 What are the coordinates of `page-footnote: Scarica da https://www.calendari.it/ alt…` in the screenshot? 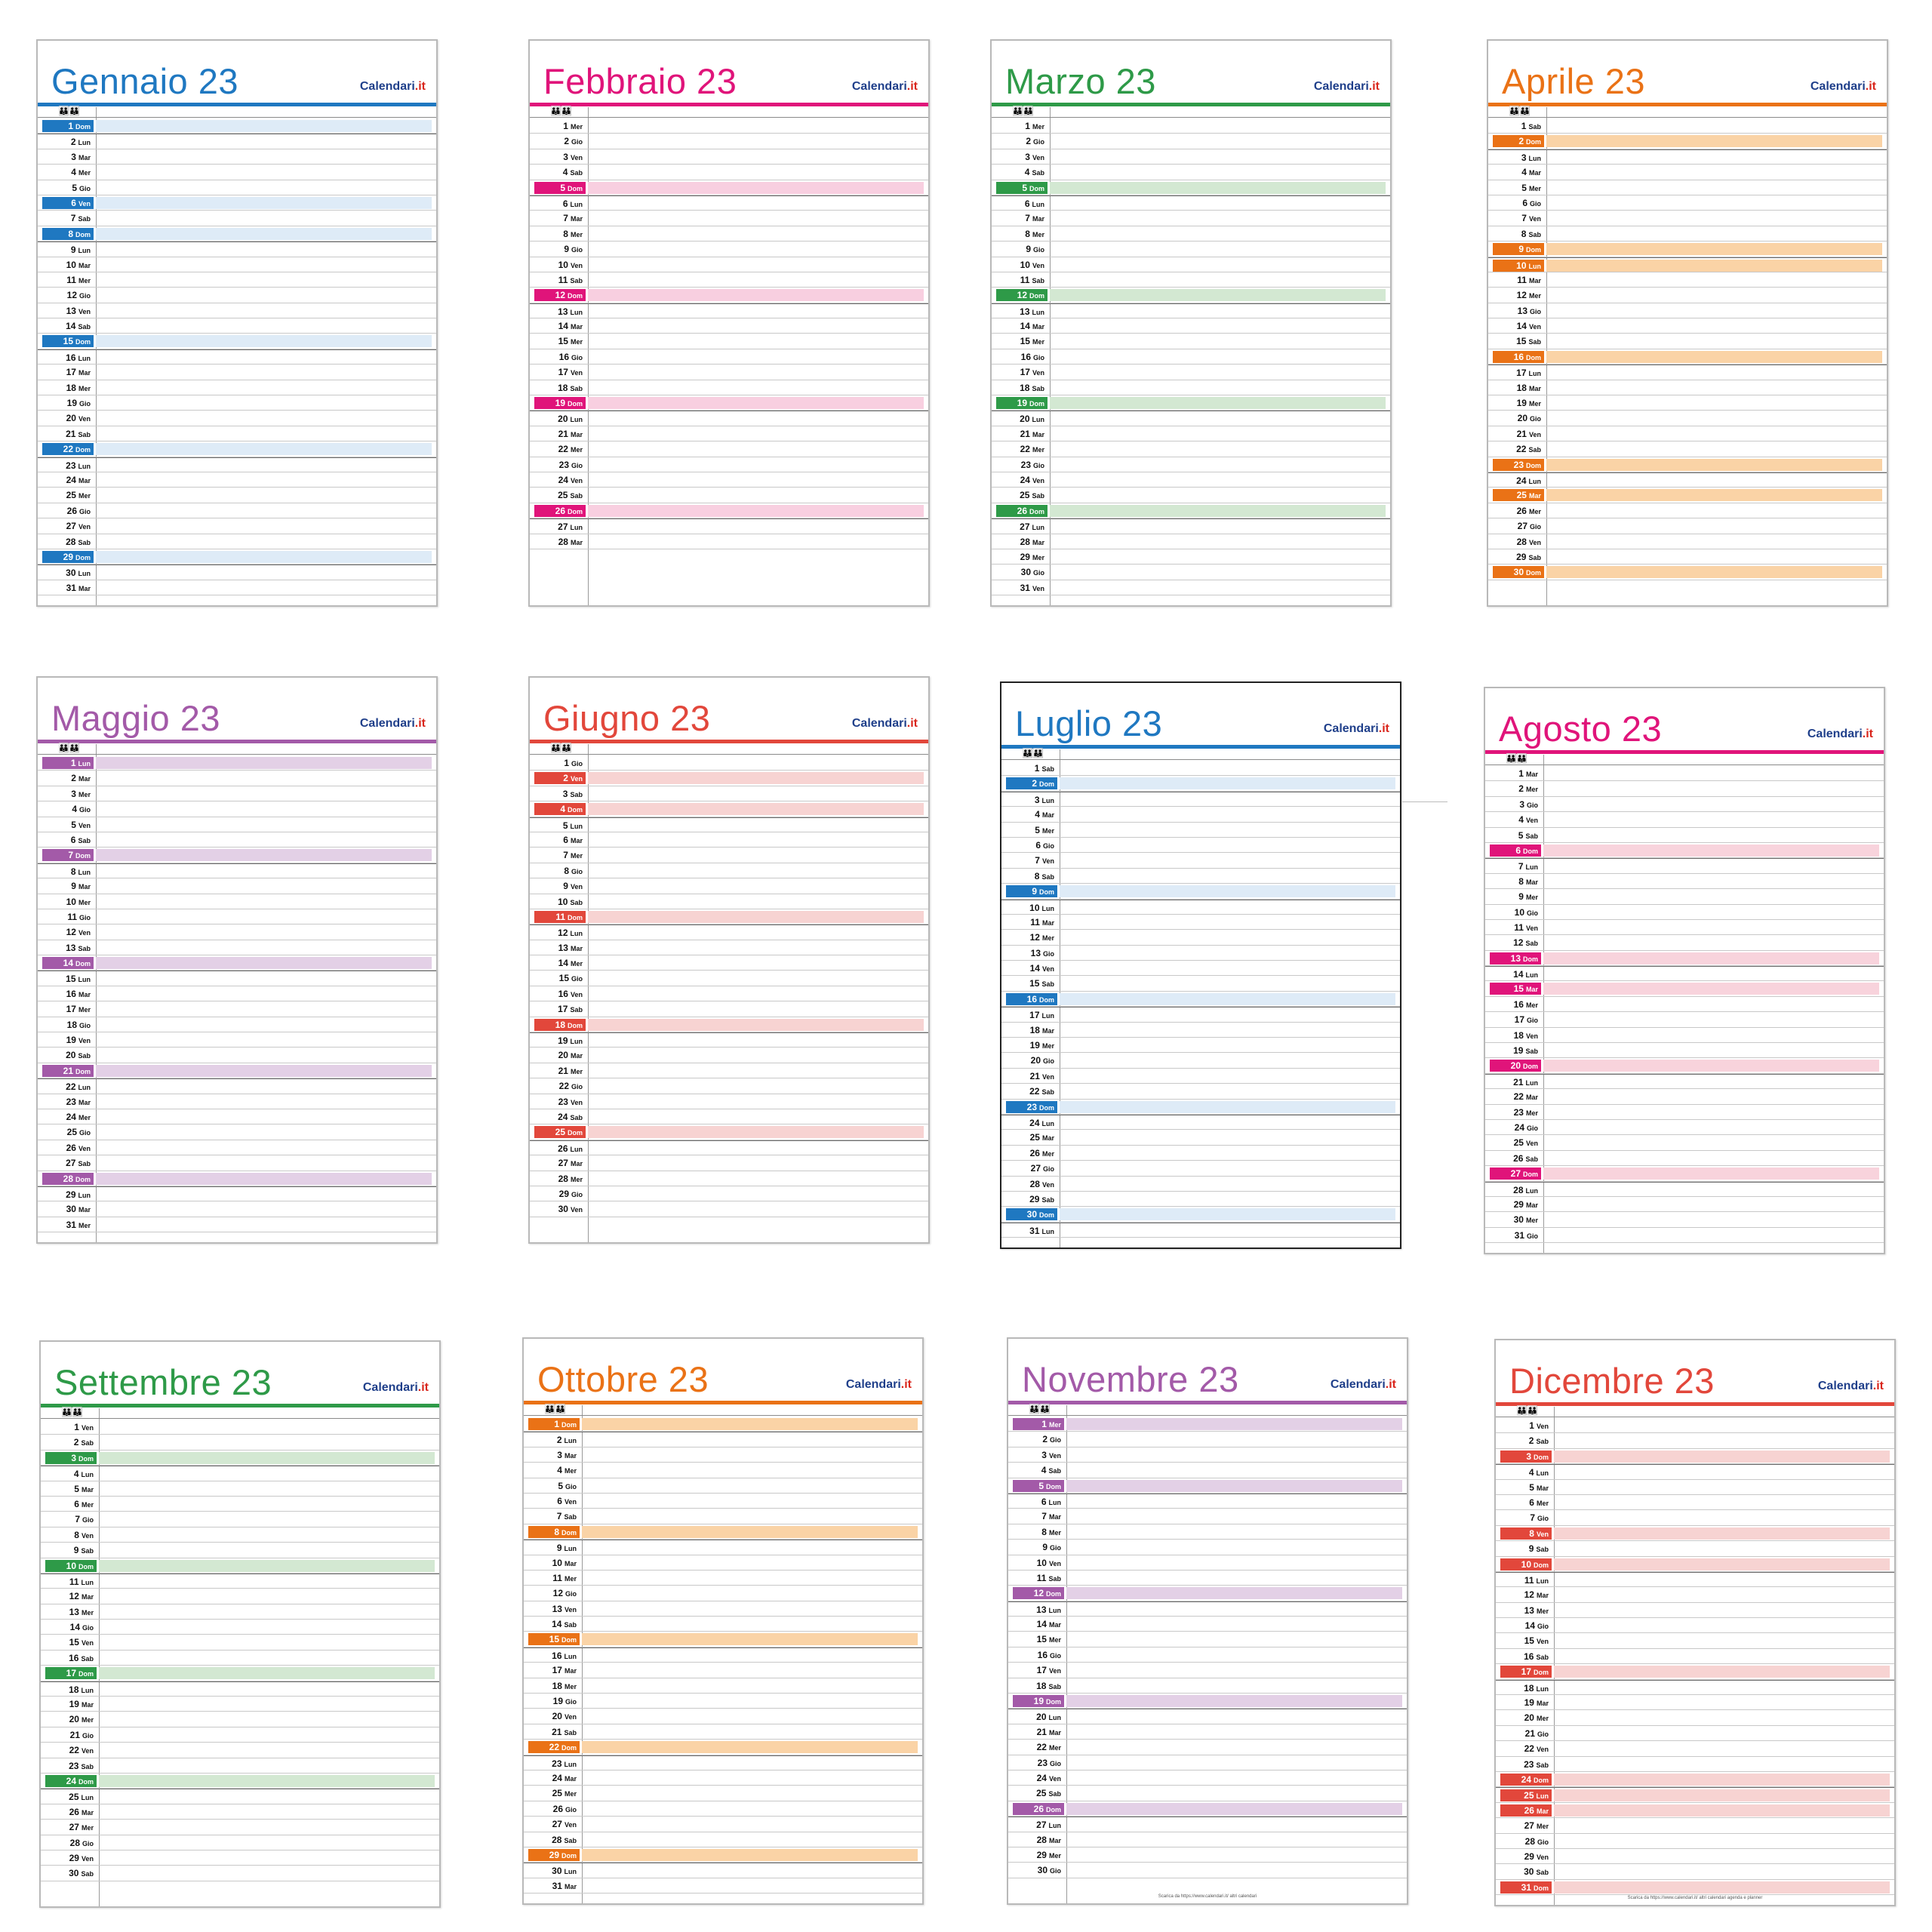 It's located at (1695, 1898).